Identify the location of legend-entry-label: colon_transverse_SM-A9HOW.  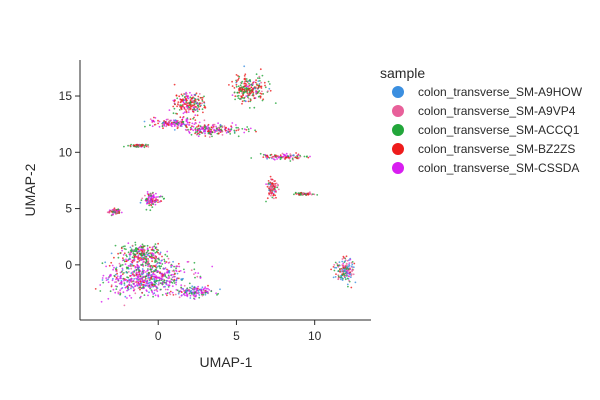
(500, 92).